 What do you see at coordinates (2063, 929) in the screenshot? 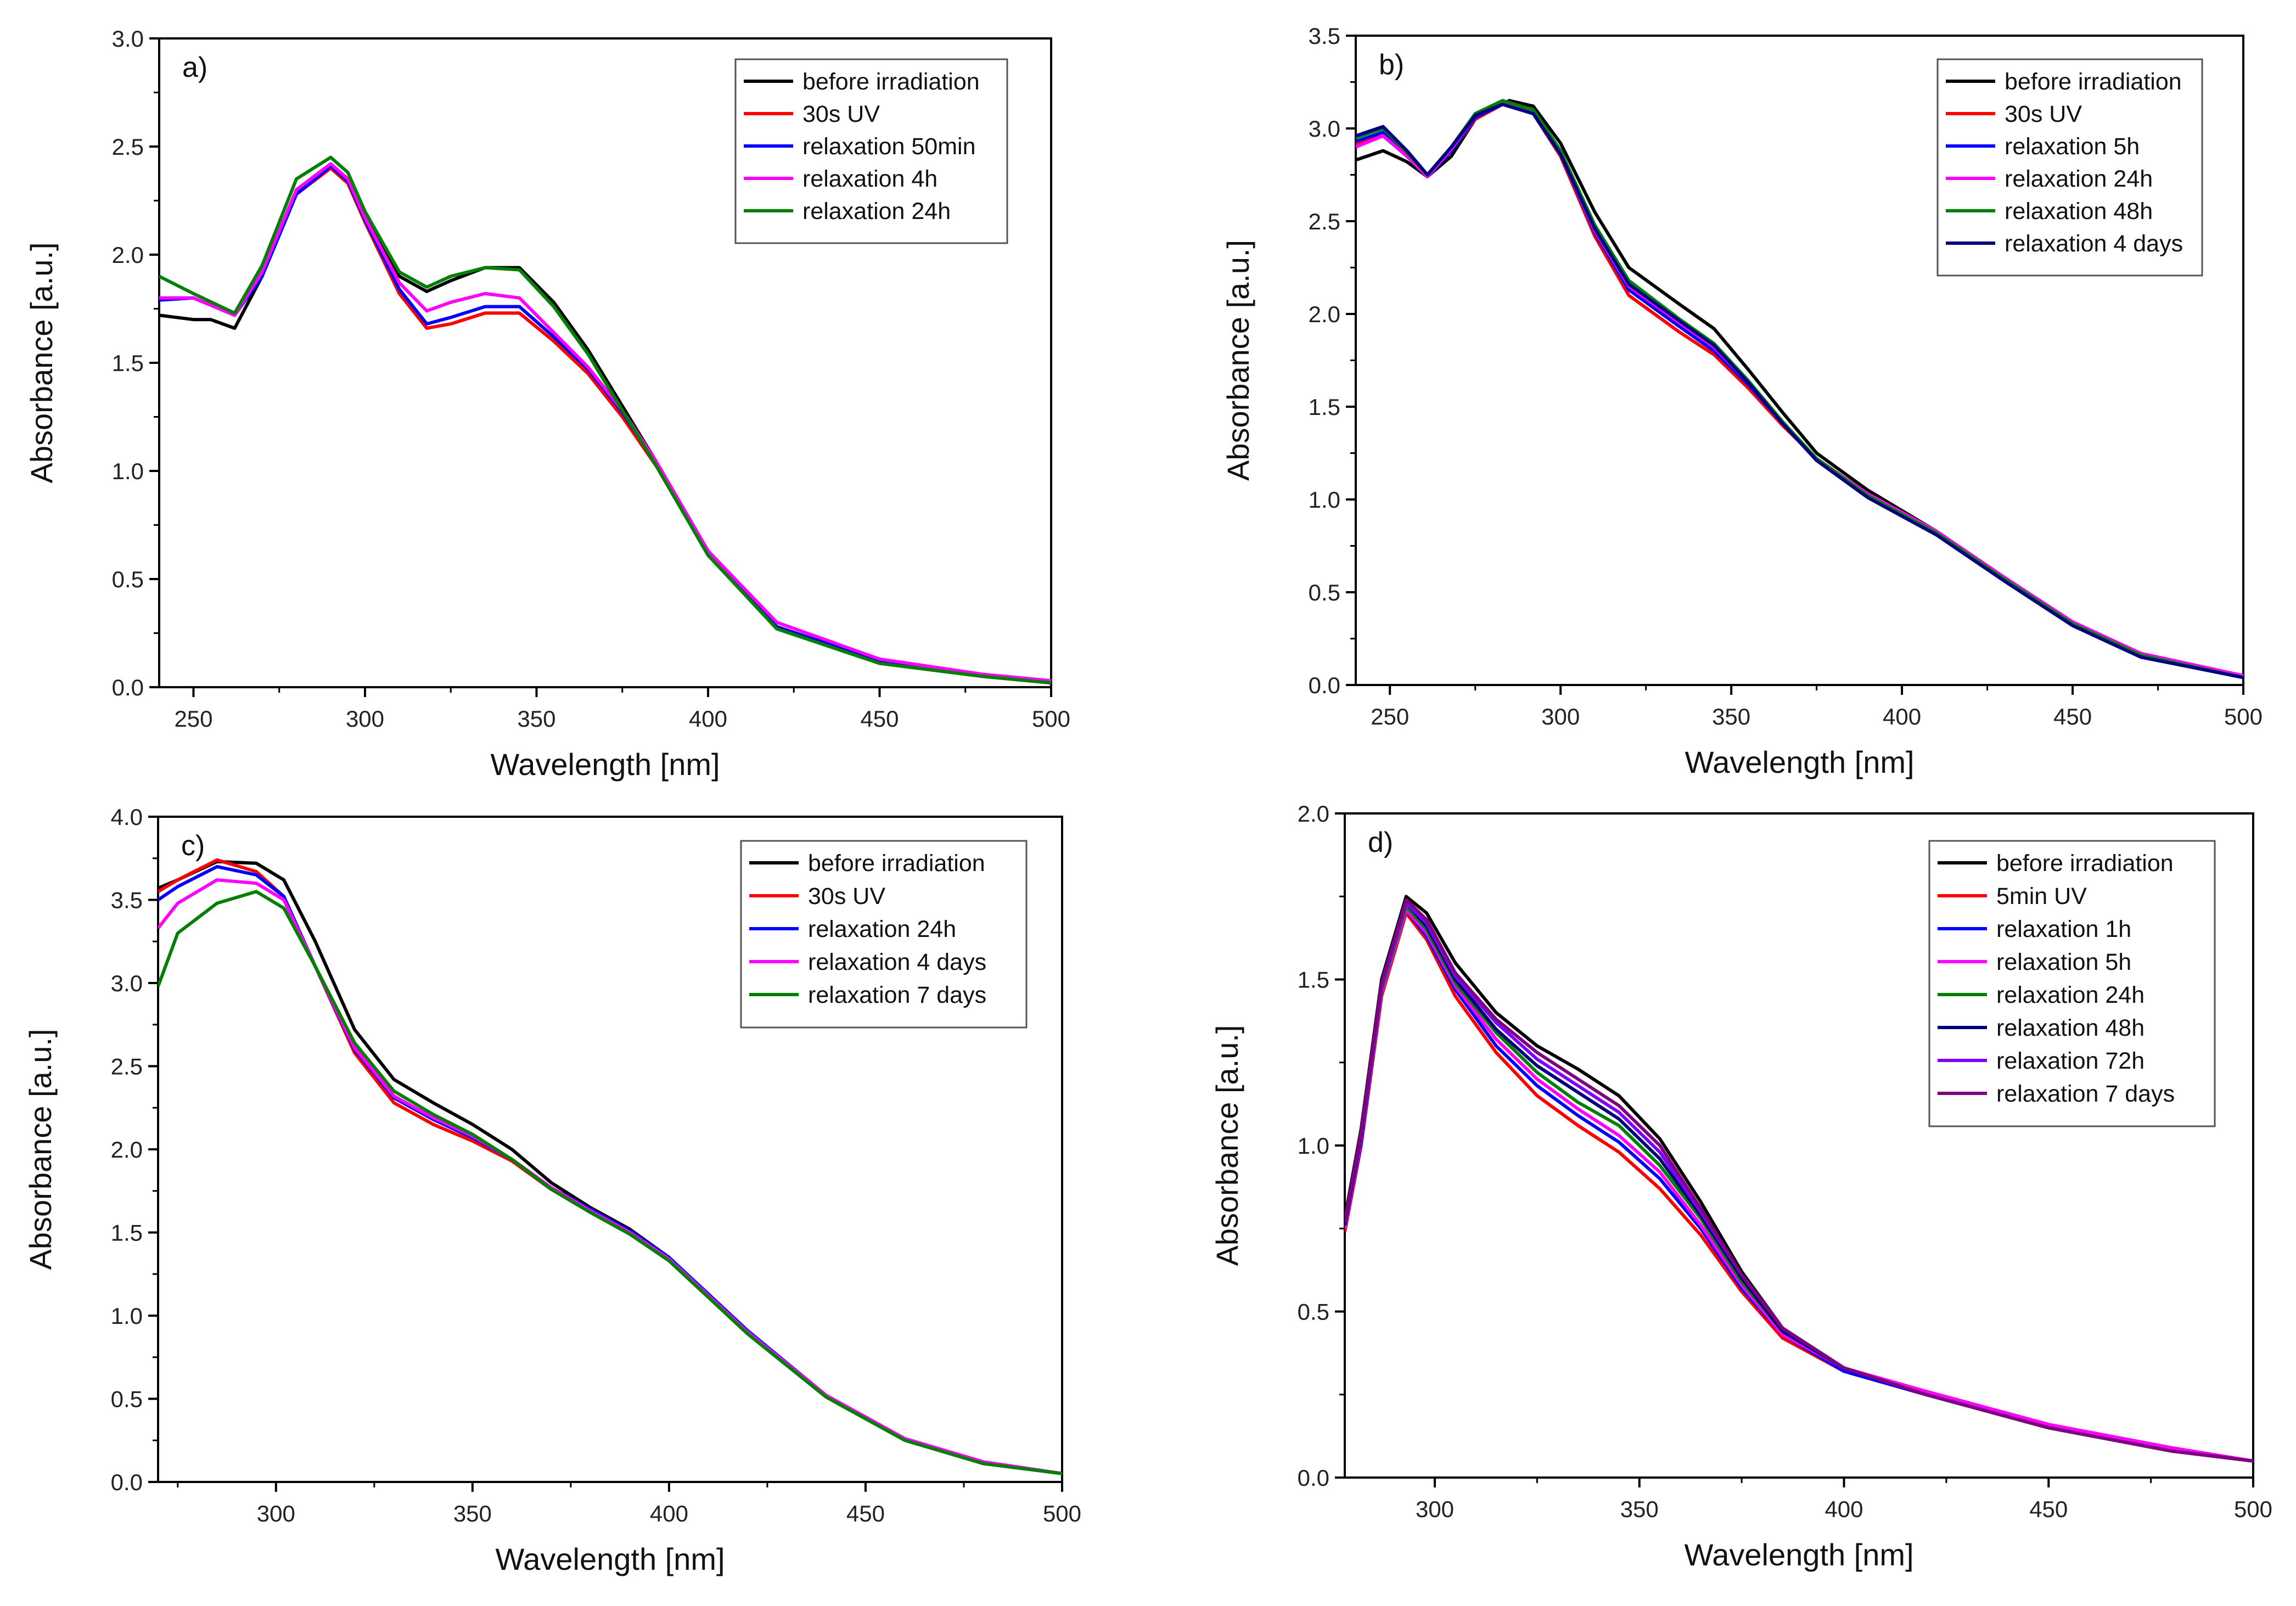
I see `legend-entry: relaxation 1h` at bounding box center [2063, 929].